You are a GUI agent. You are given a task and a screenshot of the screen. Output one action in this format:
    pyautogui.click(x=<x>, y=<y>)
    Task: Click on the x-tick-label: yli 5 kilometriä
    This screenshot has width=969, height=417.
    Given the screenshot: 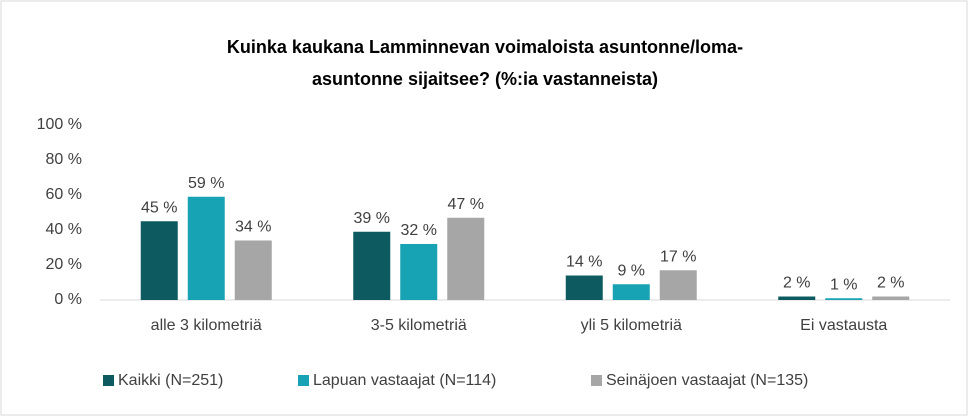 What is the action you would take?
    pyautogui.click(x=631, y=325)
    